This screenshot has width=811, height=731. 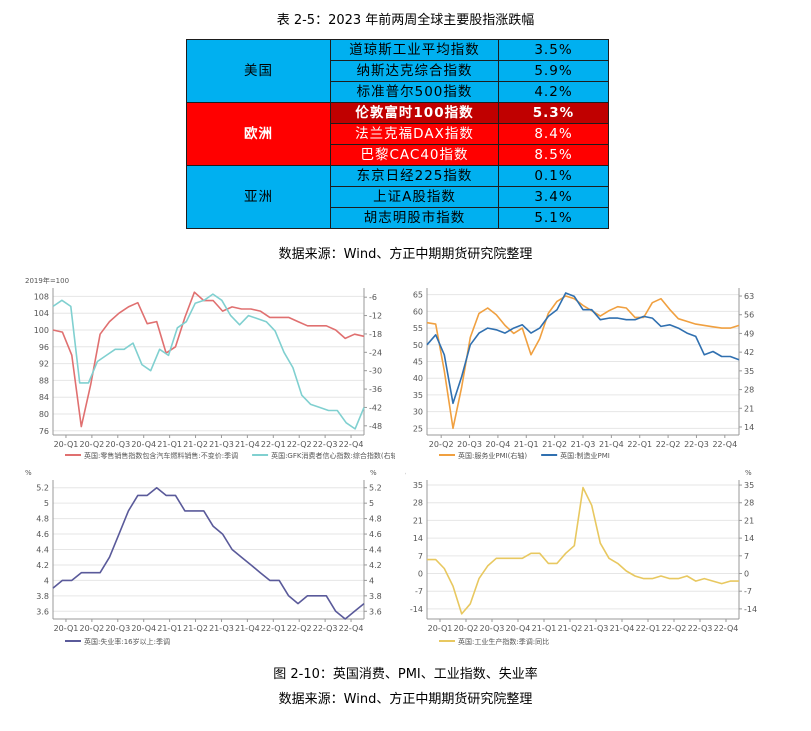 What do you see at coordinates (749, 427) in the screenshot?
I see `y-right-tick-label: 14` at bounding box center [749, 427].